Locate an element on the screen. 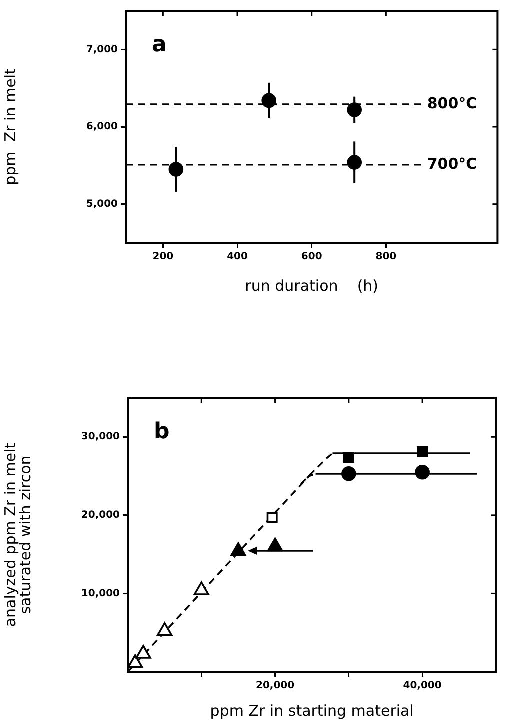  x-tick-label: 800 is located at coordinates (386, 257).